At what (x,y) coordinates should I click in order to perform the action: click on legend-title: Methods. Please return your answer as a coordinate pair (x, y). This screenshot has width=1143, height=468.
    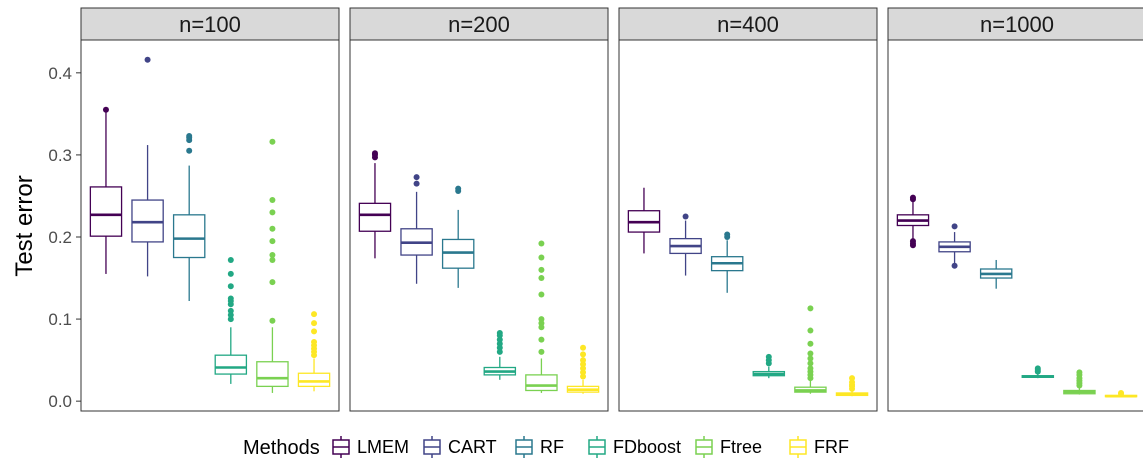
    Looking at the image, I should click on (281, 448).